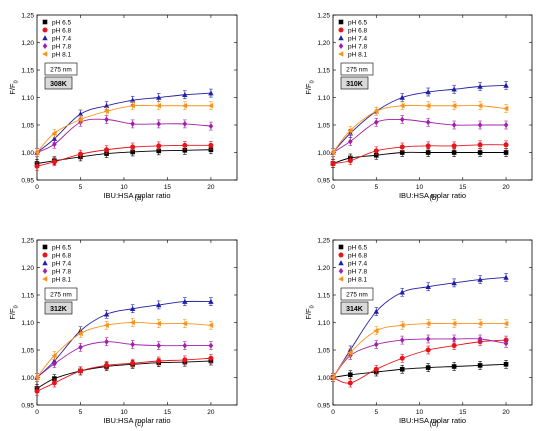  I want to click on x-tick-label: 15, so click(168, 187).